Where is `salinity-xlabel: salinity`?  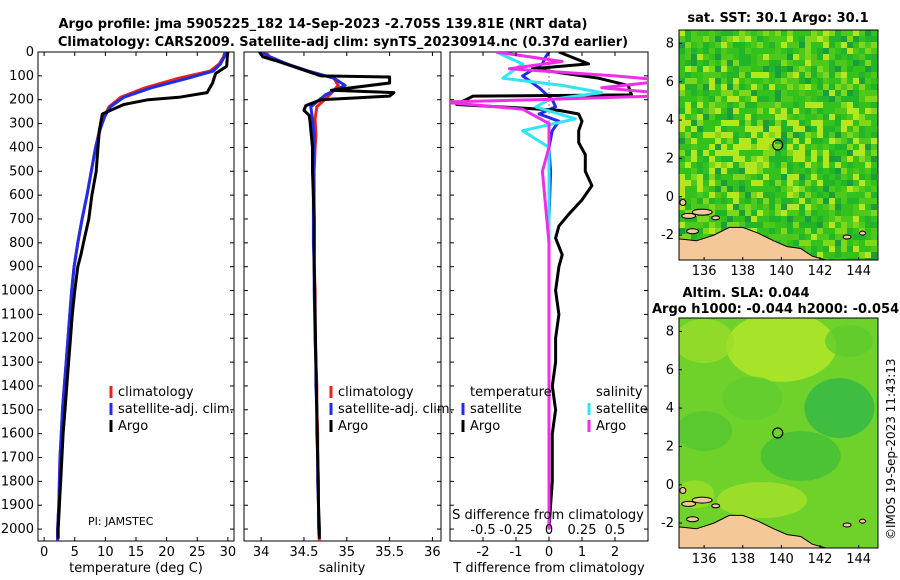
salinity-xlabel: salinity is located at coordinates (342, 568).